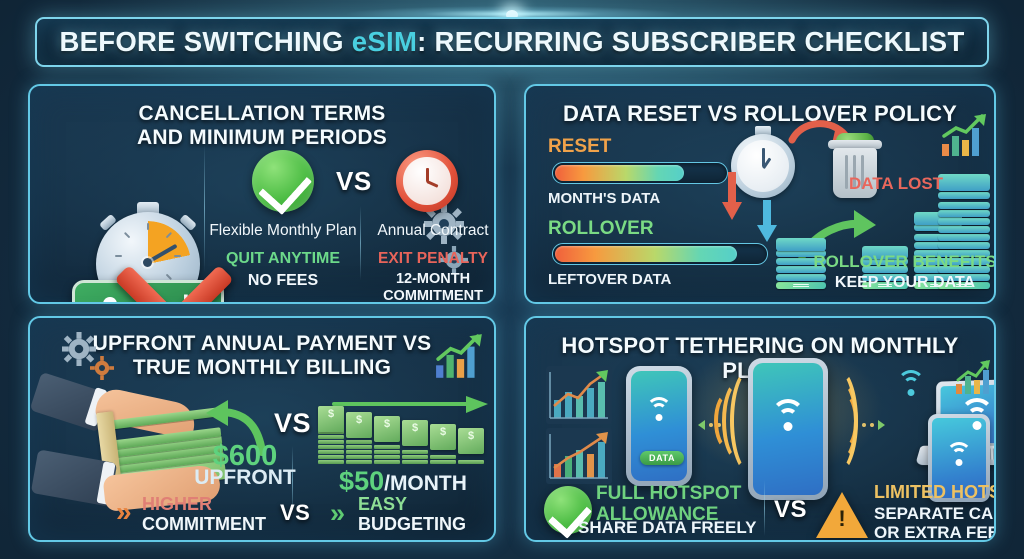 This screenshot has height=559, width=1024. What do you see at coordinates (283, 280) in the screenshot?
I see `no-fees-sub: NO FEES` at bounding box center [283, 280].